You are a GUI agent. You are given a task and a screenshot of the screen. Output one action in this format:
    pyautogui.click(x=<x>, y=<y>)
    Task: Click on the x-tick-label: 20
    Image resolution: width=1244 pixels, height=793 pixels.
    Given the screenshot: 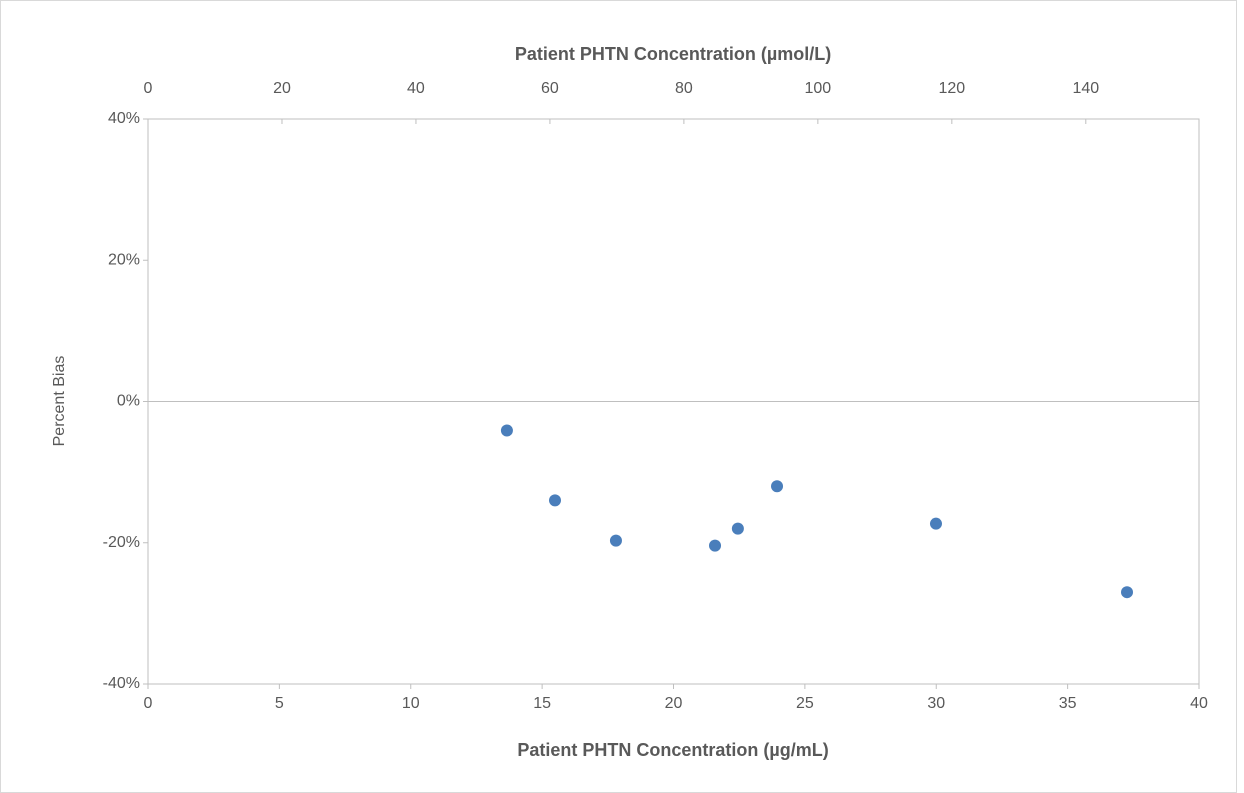 What is the action you would take?
    pyautogui.click(x=674, y=703)
    